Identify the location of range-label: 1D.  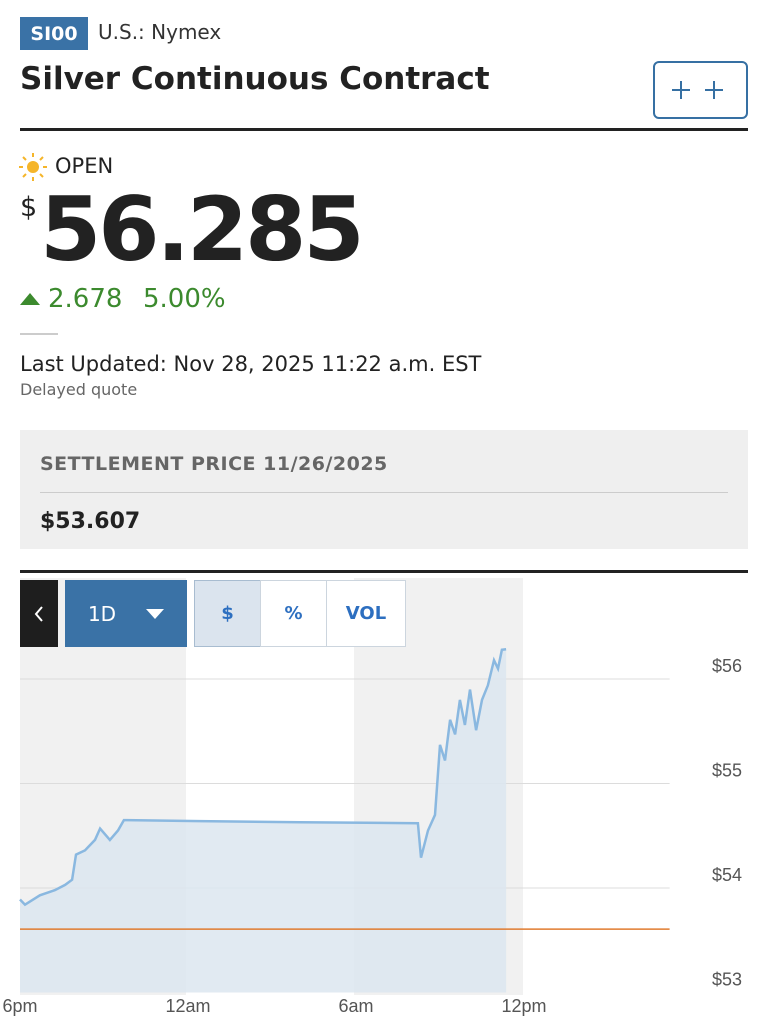
(102, 613).